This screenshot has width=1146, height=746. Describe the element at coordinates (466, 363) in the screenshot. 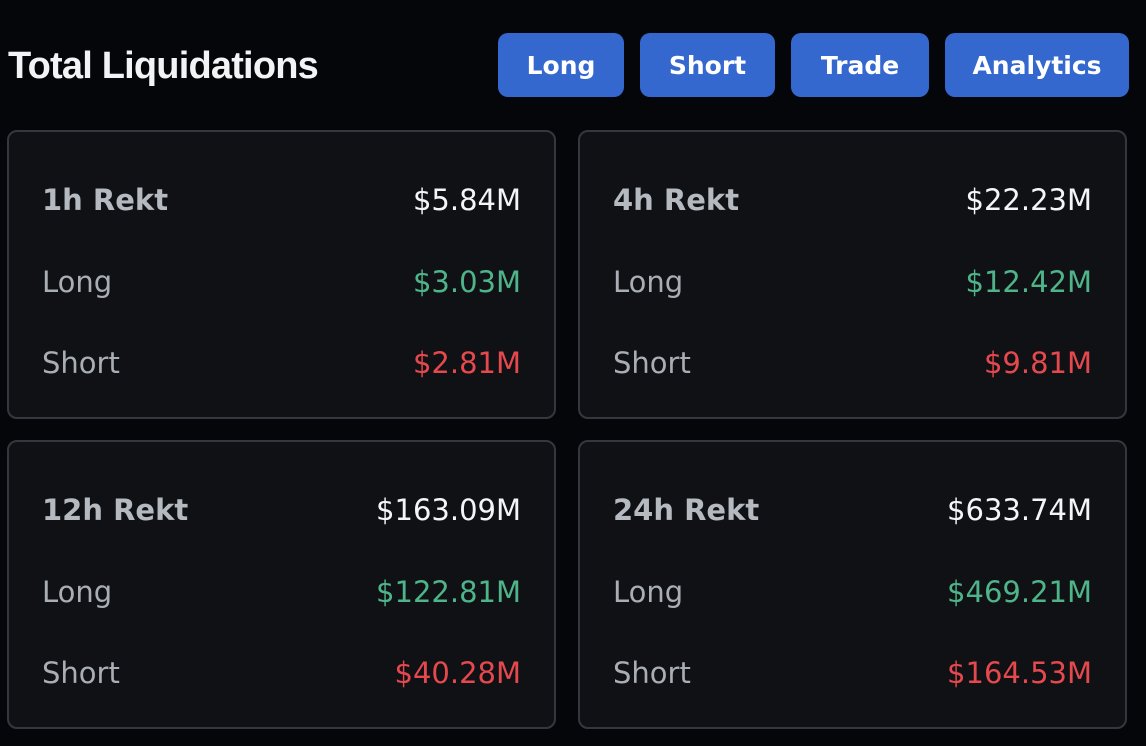

I see `short-value: $2.81M` at that location.